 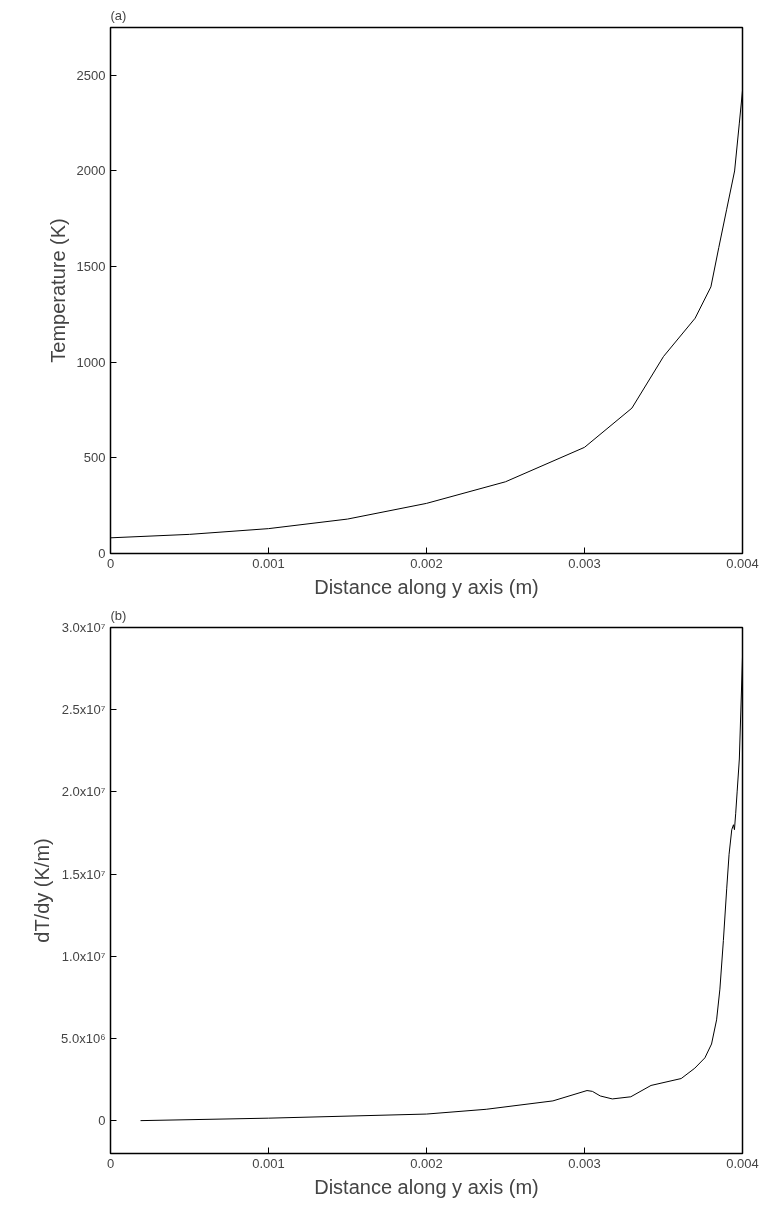 What do you see at coordinates (91, 75) in the screenshot?
I see `y-tick-label: 2500` at bounding box center [91, 75].